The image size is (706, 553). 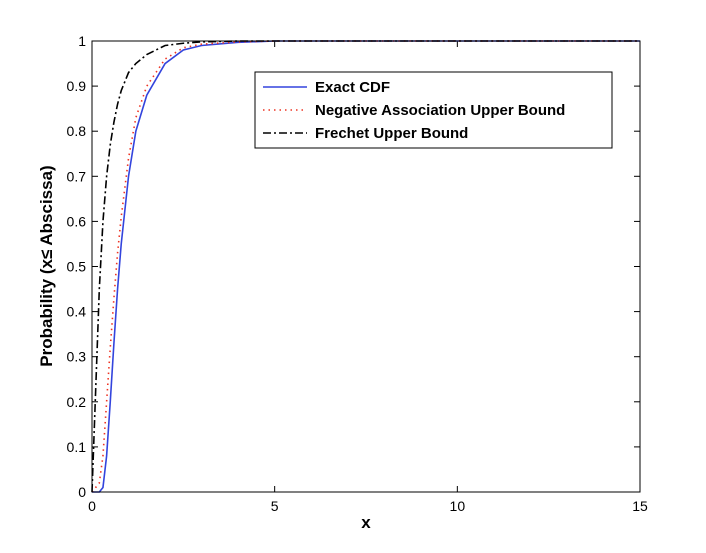 What do you see at coordinates (77, 221) in the screenshot?
I see `y-tick-label: 0.6` at bounding box center [77, 221].